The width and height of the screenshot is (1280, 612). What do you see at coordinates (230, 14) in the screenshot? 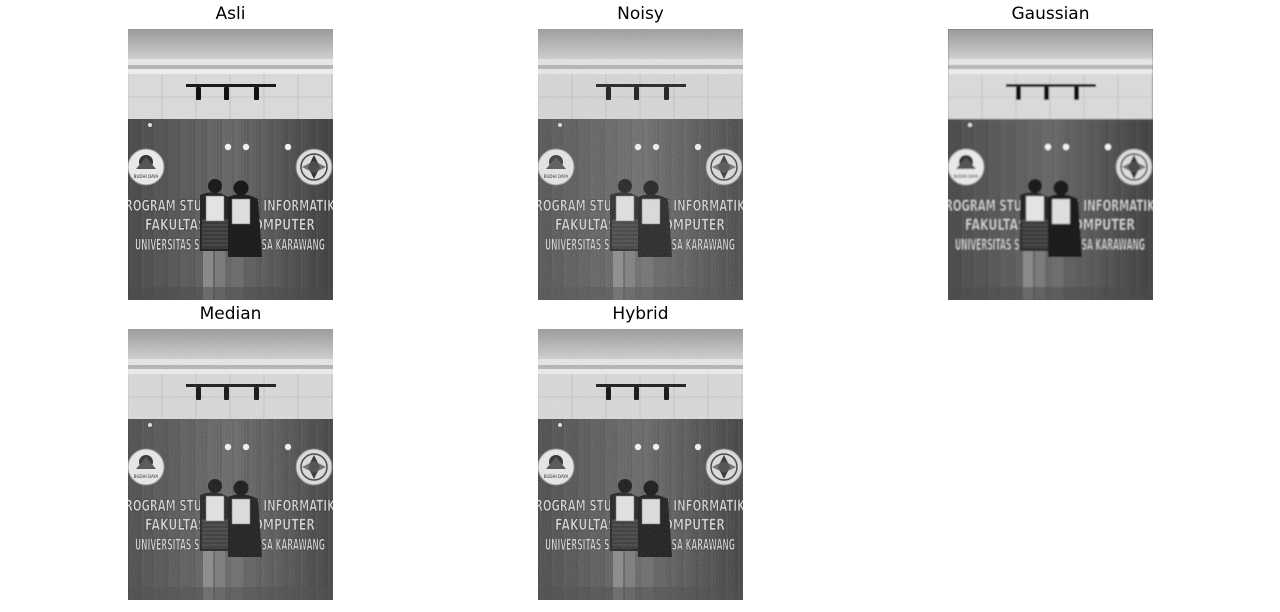
I see `panel-title: Asli` at bounding box center [230, 14].